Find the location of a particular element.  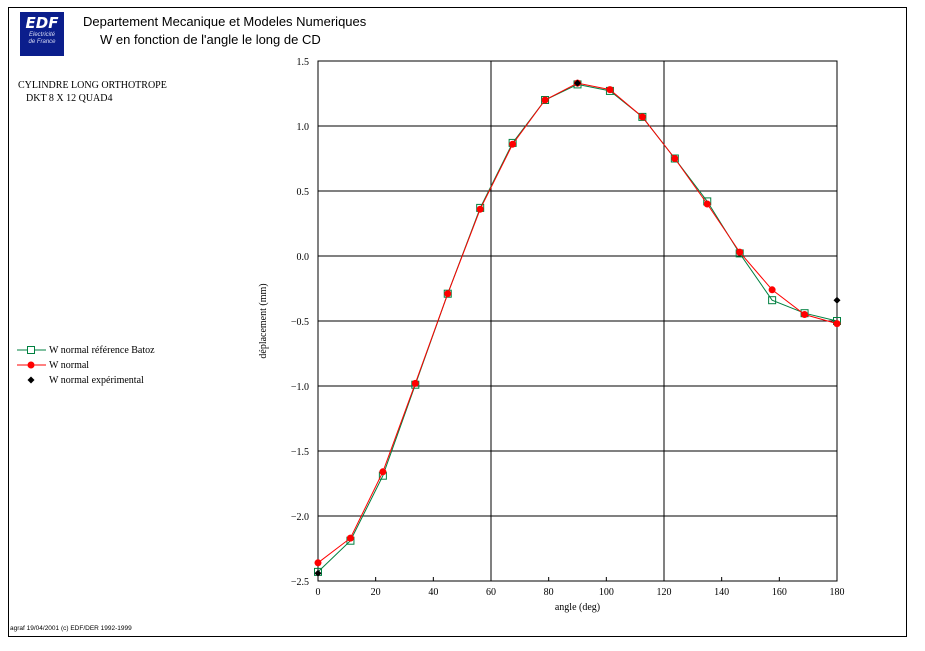

y-tick-label: −1.0 is located at coordinates (300, 387).